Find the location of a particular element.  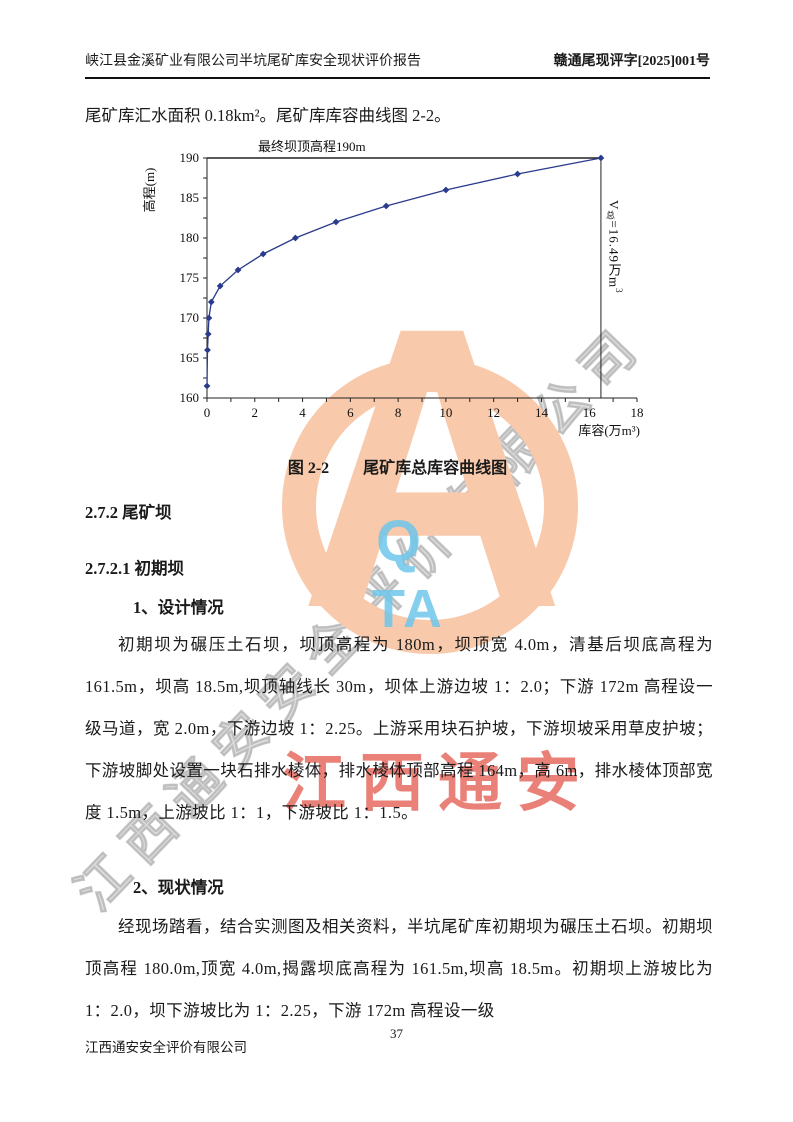

svg-text: 6 is located at coordinates (350, 412).